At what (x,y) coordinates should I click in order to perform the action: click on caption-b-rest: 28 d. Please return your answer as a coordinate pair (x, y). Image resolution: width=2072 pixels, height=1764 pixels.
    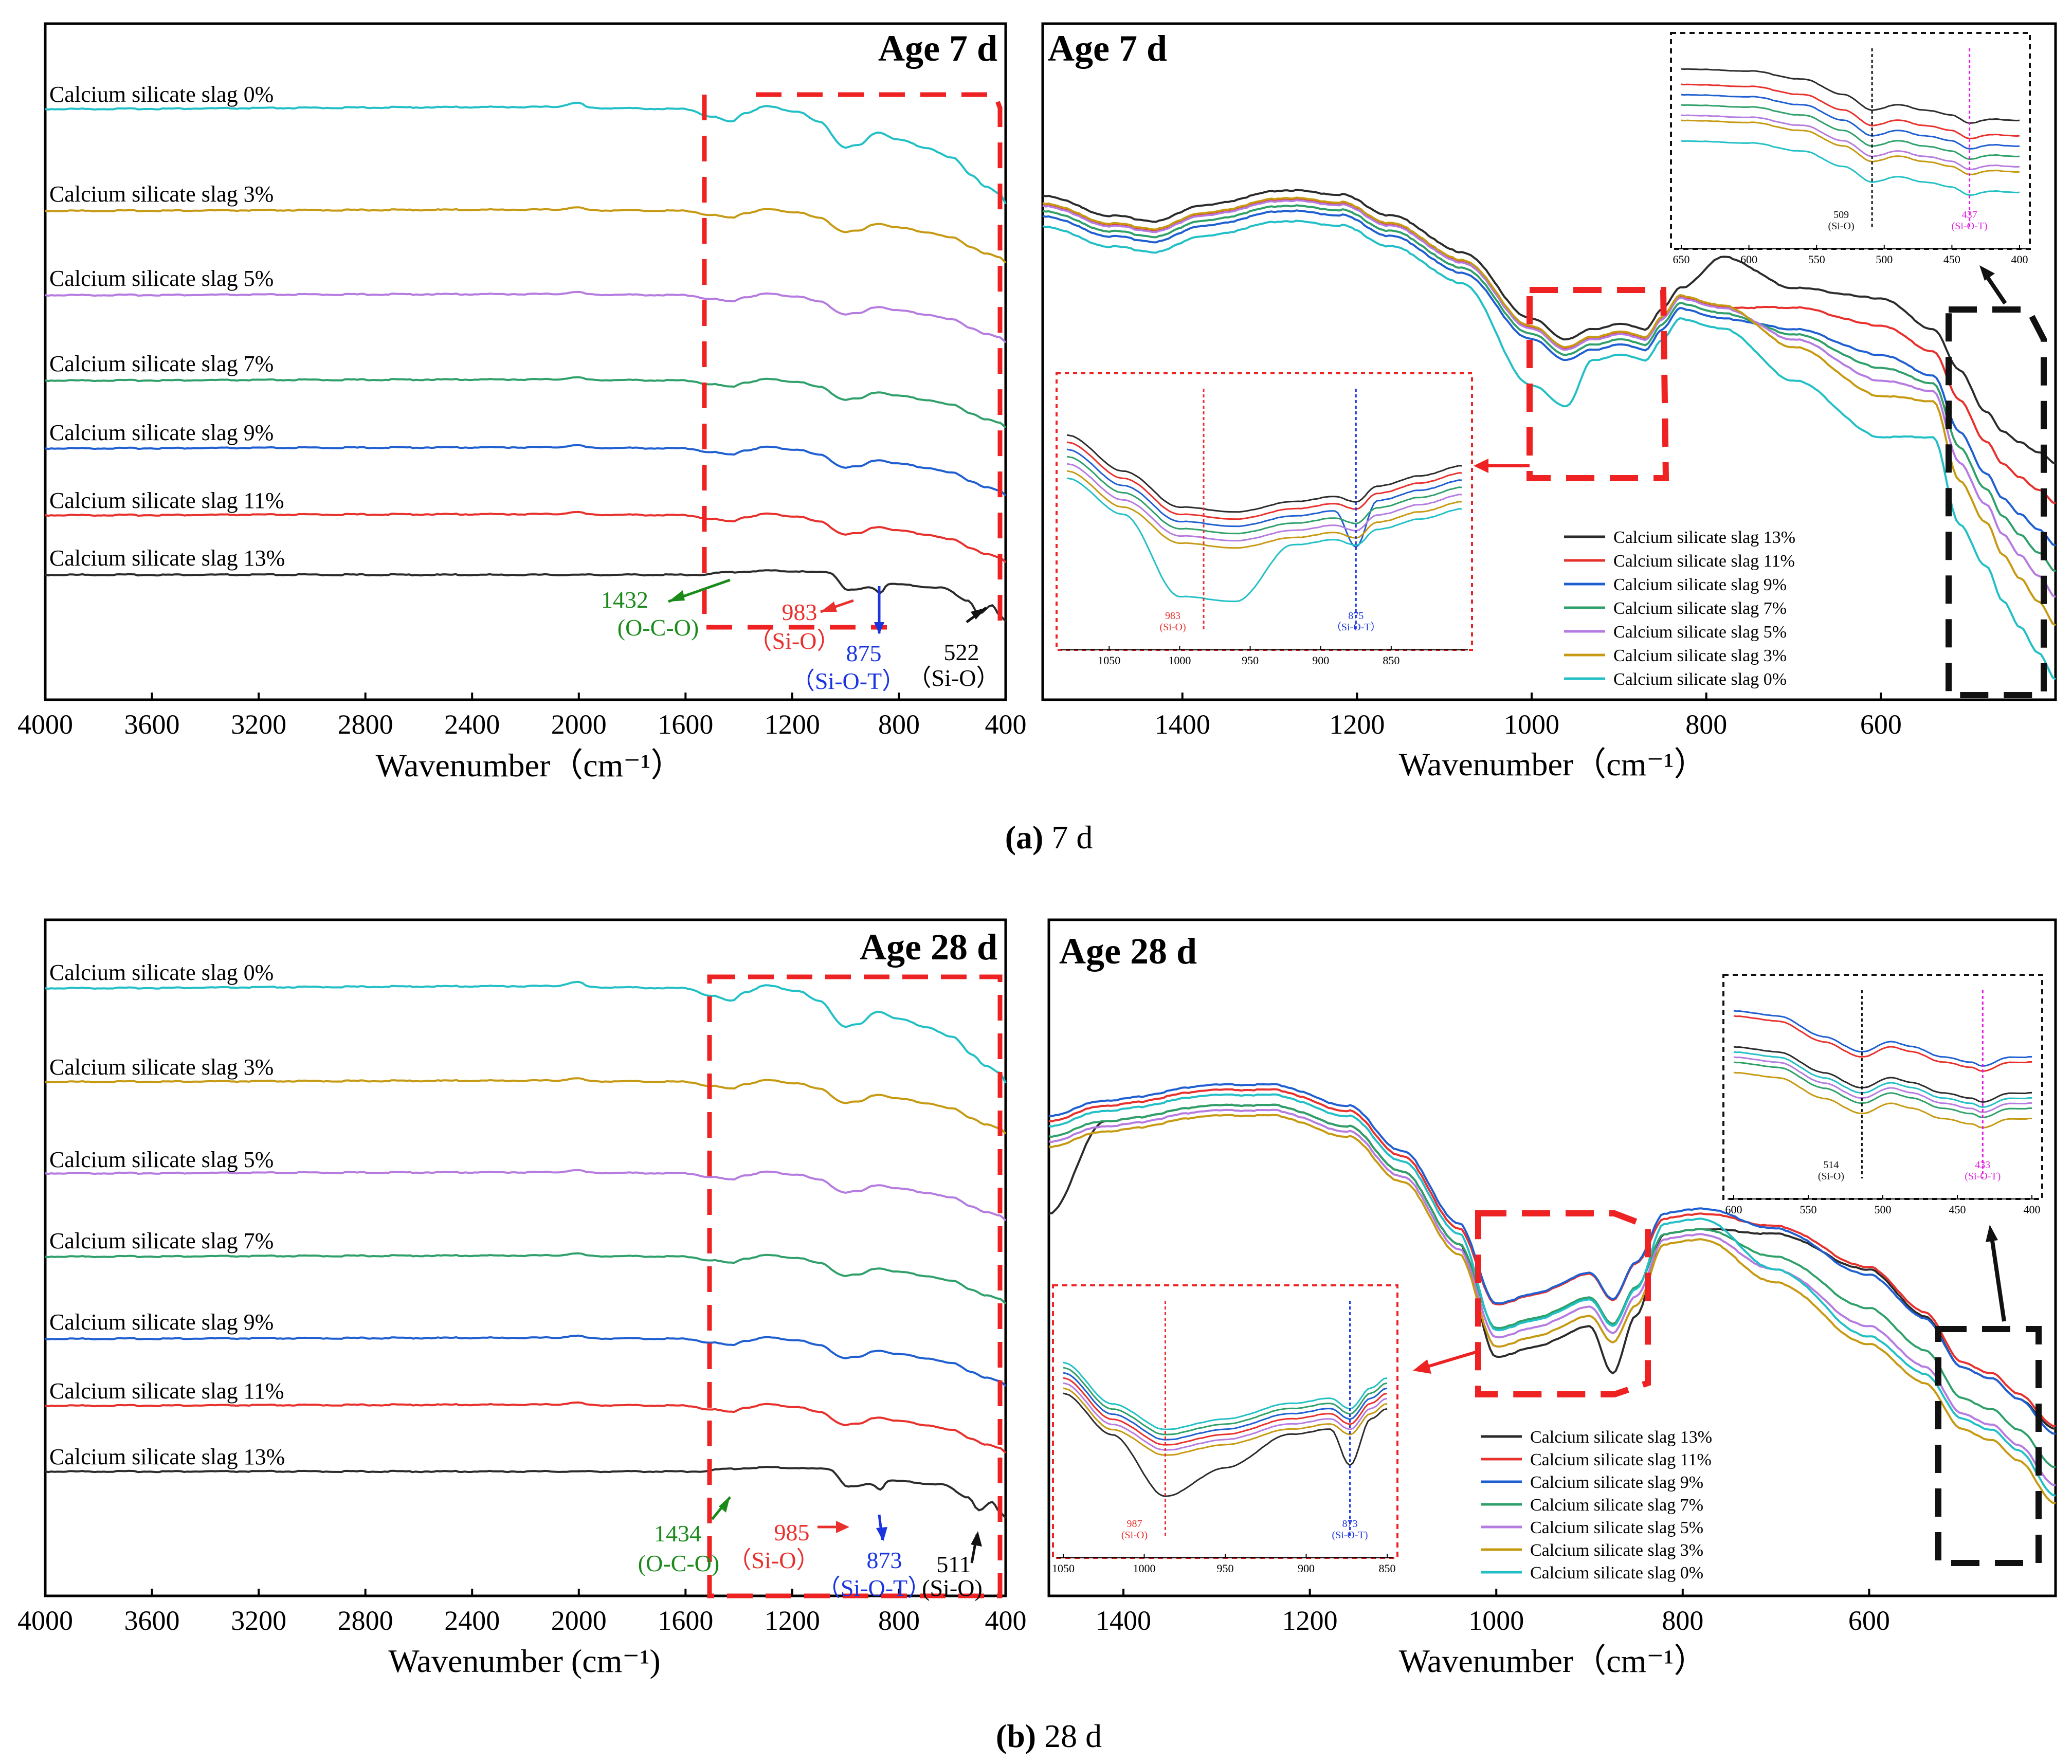
    Looking at the image, I should click on (1069, 1736).